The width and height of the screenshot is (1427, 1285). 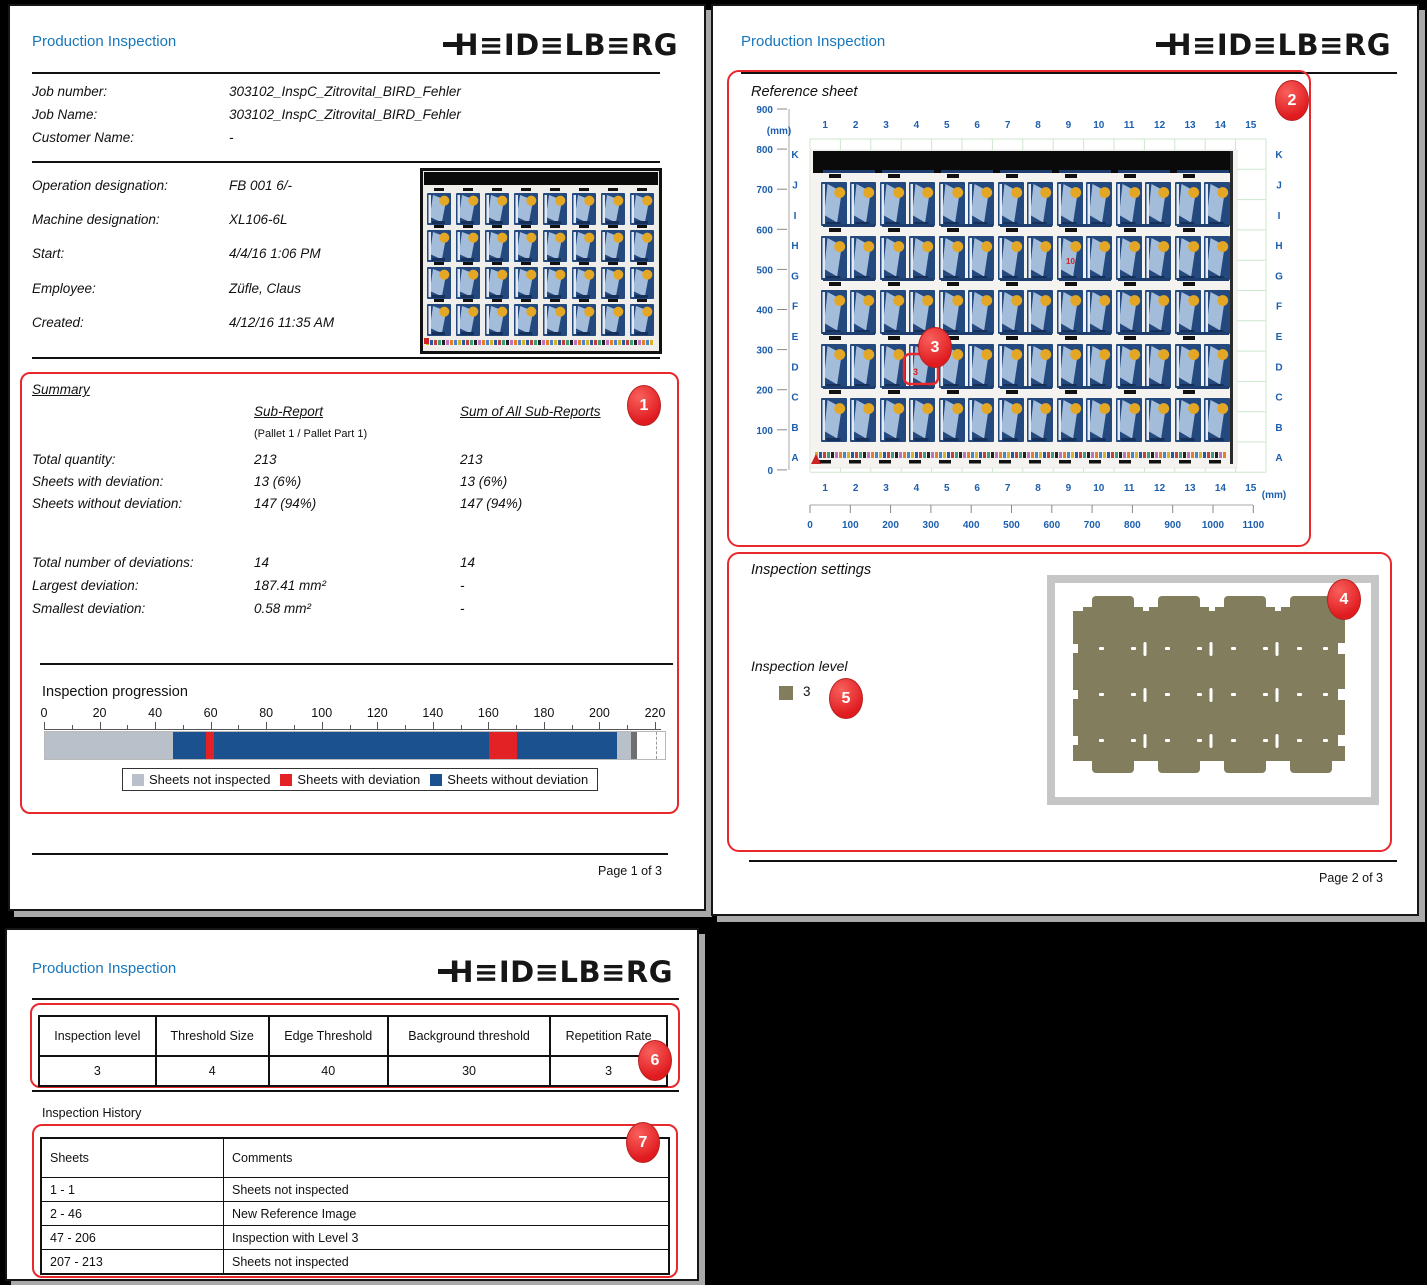 I want to click on axis-tick-label: 0, so click(x=44, y=713).